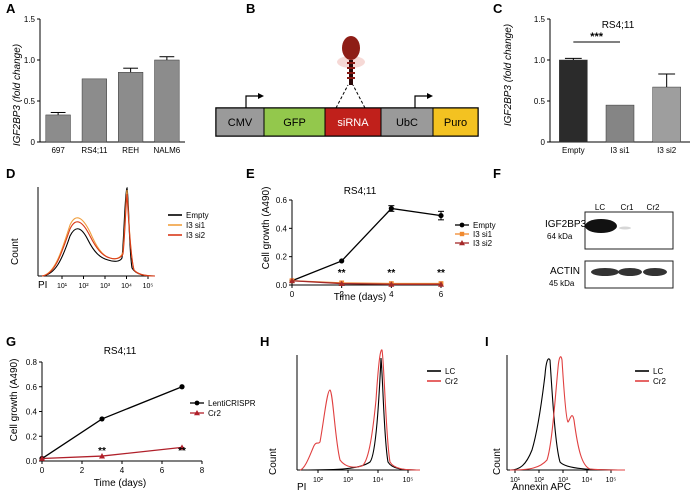 This screenshot has width=700, height=497. What do you see at coordinates (565, 271) in the screenshot?
I see `blot-row-name-1: ACTIN` at bounding box center [565, 271].